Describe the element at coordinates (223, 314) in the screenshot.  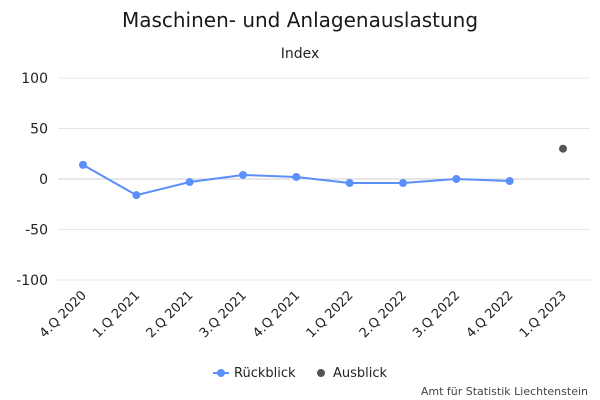
I see `x-tick-label: 3.Q 2021` at that location.